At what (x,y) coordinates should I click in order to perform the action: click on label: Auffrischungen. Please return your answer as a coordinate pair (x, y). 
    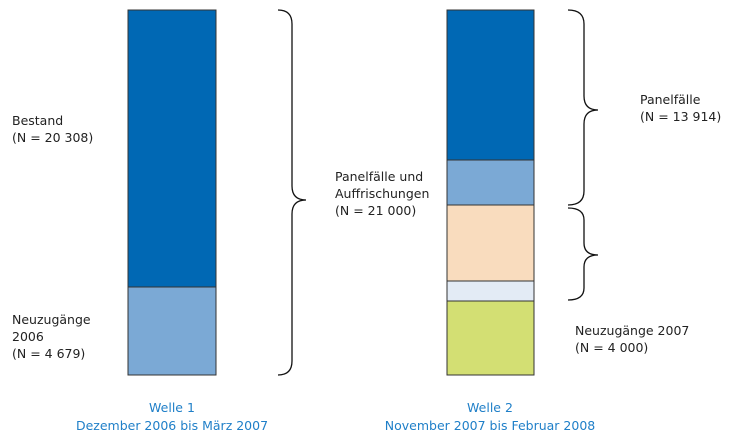
    Looking at the image, I should click on (382, 193).